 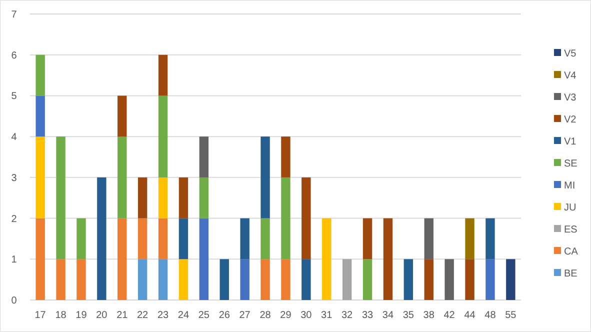 I want to click on legend-label: V1, so click(x=570, y=142).